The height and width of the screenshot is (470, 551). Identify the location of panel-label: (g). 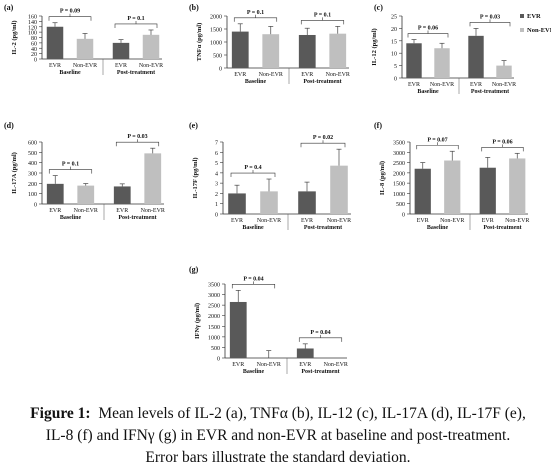
(194, 269).